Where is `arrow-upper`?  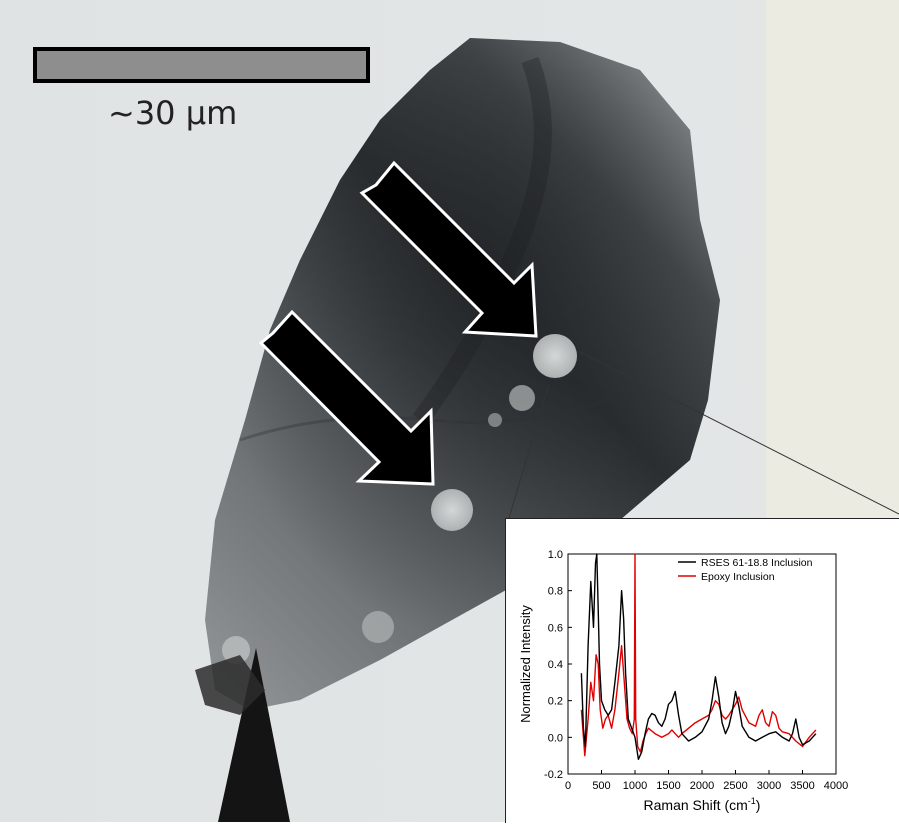 arrow-upper is located at coordinates (448, 249).